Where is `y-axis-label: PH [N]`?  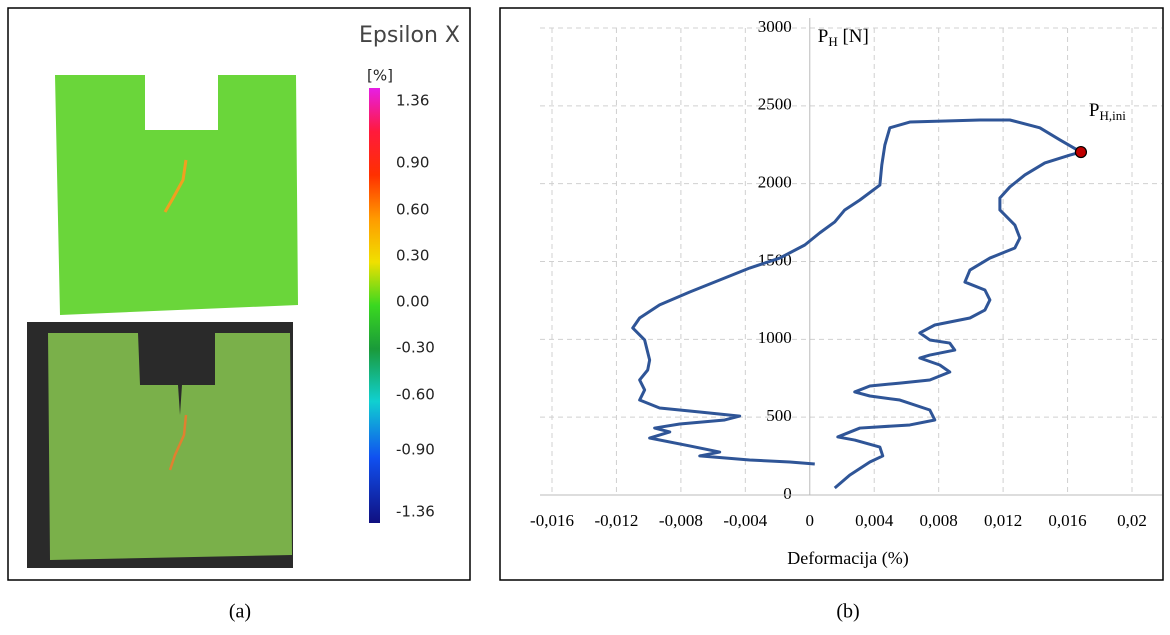 y-axis-label: PH [N] is located at coordinates (843, 37).